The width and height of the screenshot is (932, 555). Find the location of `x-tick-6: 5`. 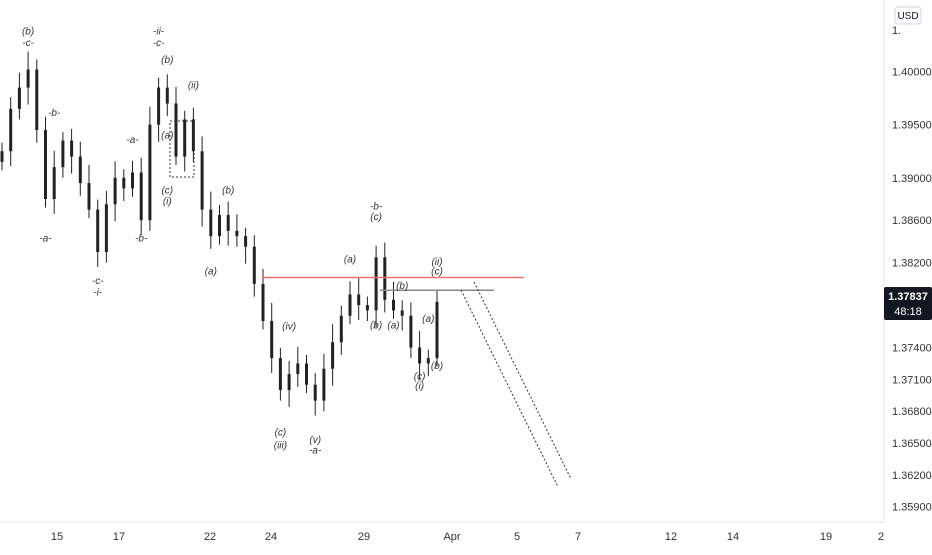

x-tick-6: 5 is located at coordinates (517, 537).